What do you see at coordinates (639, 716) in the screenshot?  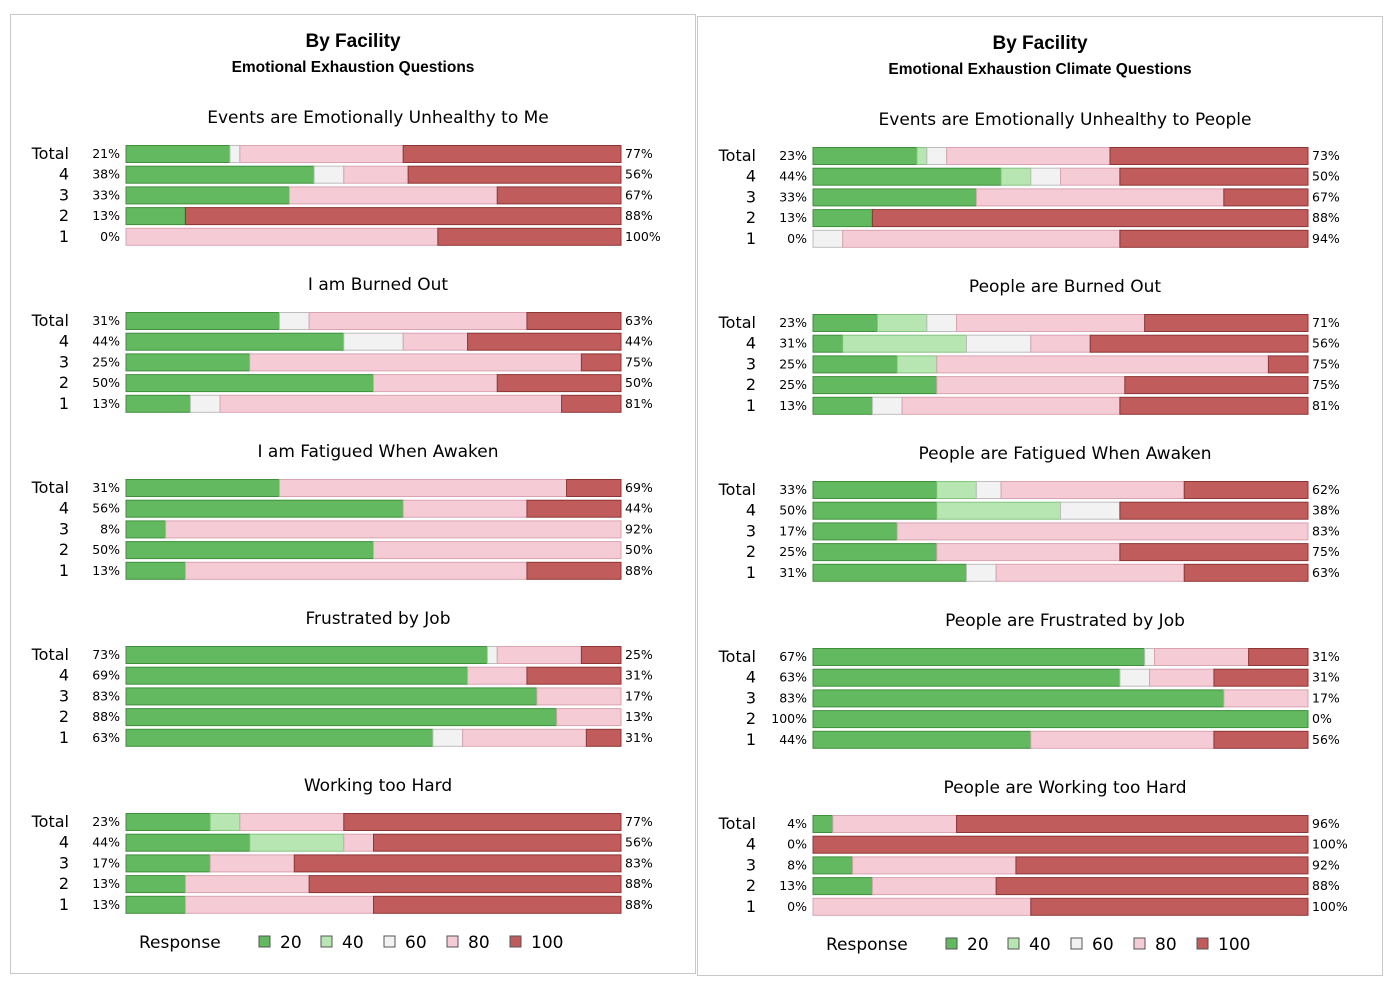 I see `right-percent-label: 13%` at bounding box center [639, 716].